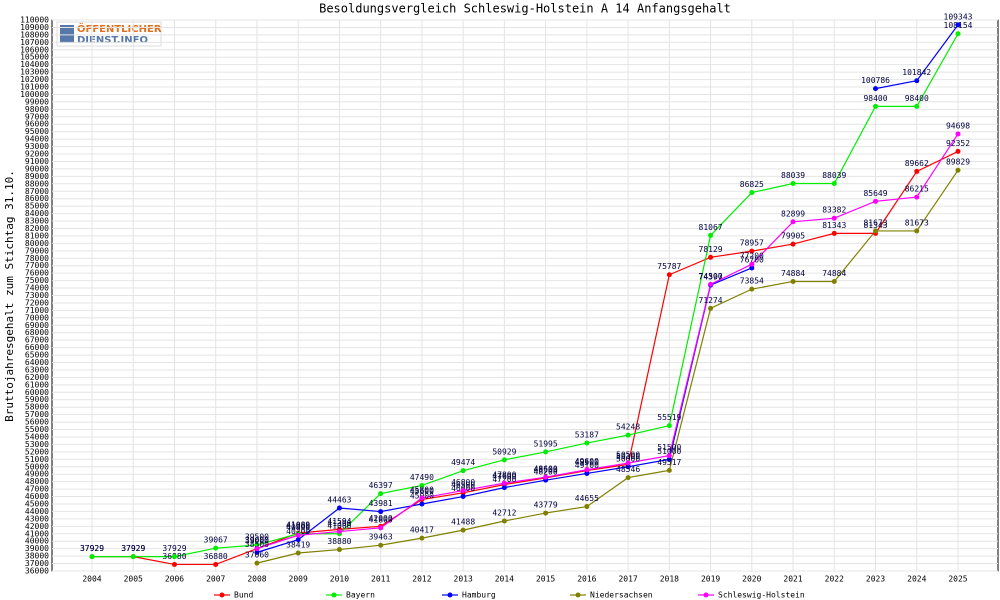 The image size is (1000, 600). Describe the element at coordinates (504, 451) in the screenshot. I see `data-label: 50929` at that location.